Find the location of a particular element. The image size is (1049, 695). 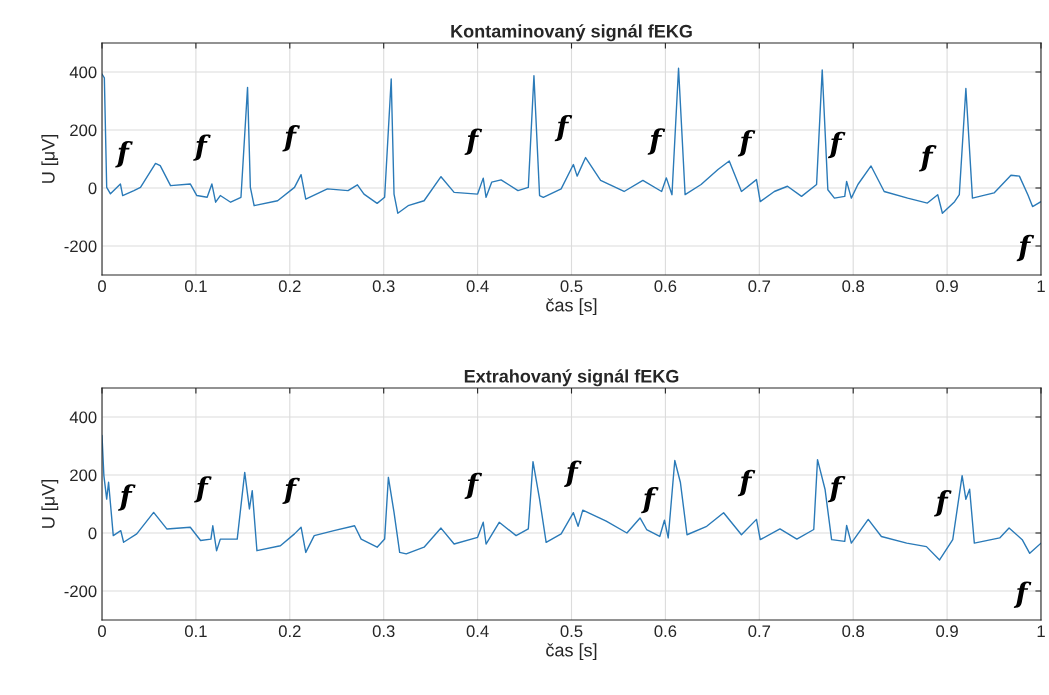

chart-title: Extrahovaný signál fEKG is located at coordinates (571, 378).